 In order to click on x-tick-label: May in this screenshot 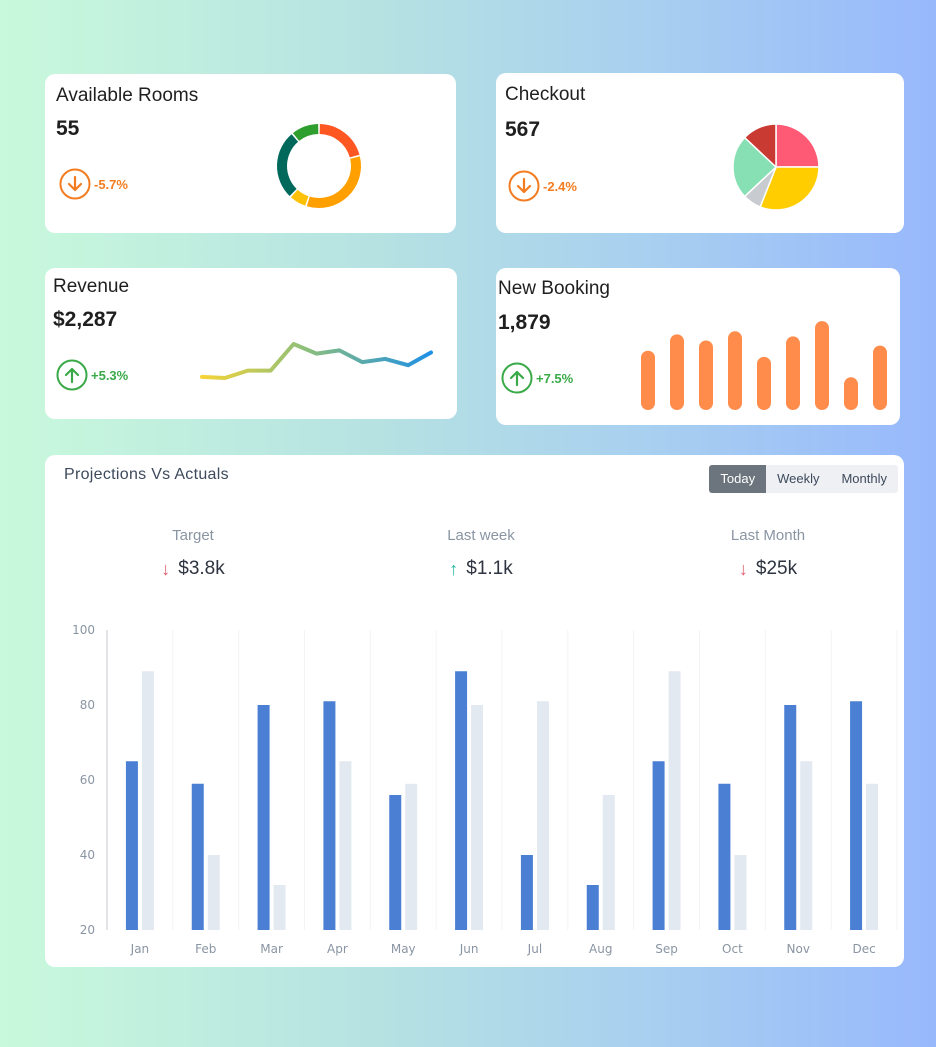, I will do `click(403, 949)`.